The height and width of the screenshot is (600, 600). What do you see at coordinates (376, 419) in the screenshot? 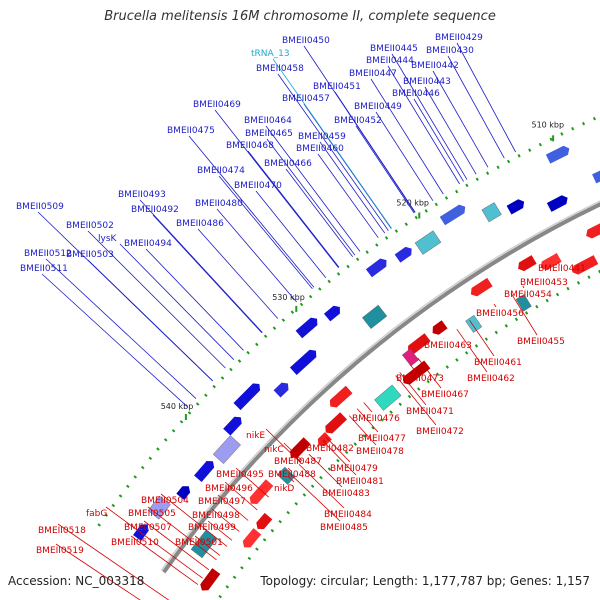
I see `gene-label-bmeii0476: BMEII0476` at bounding box center [376, 419].